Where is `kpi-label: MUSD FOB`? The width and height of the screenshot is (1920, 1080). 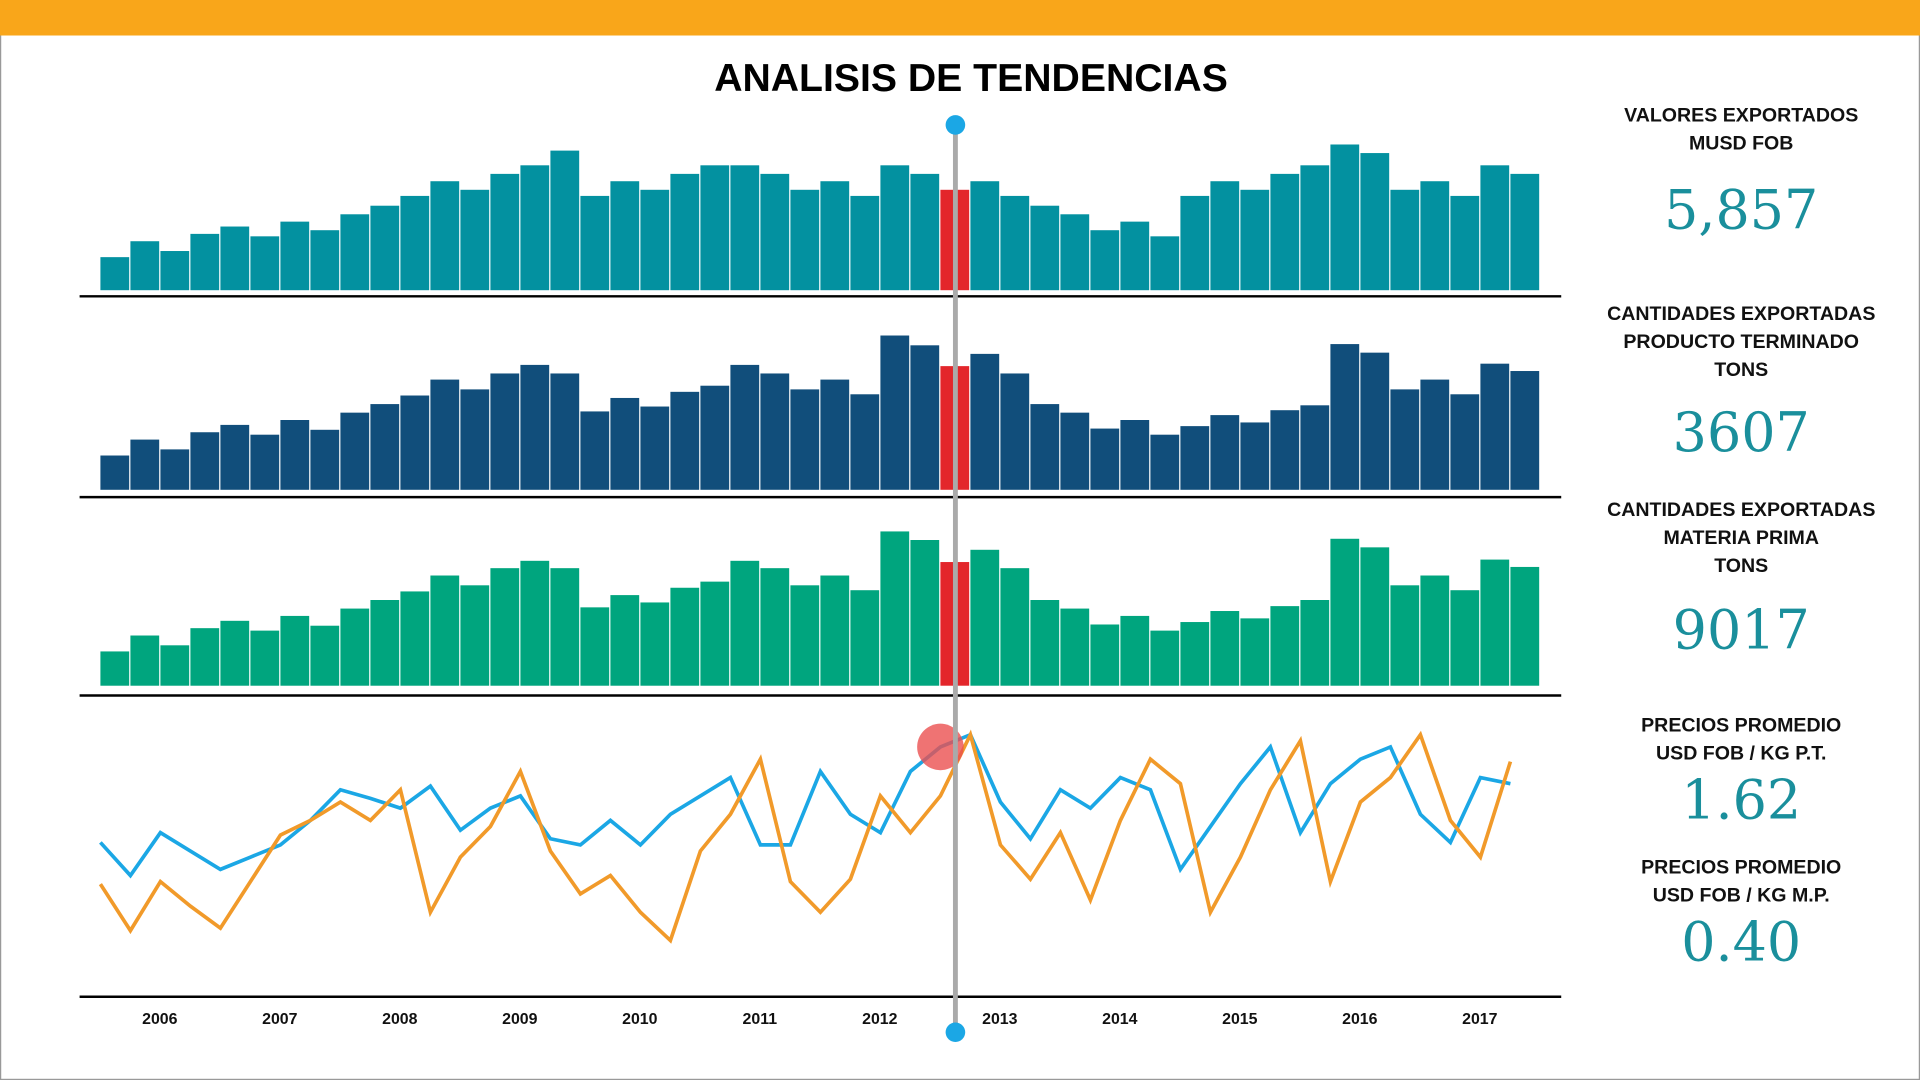
kpi-label: MUSD FOB is located at coordinates (1741, 144).